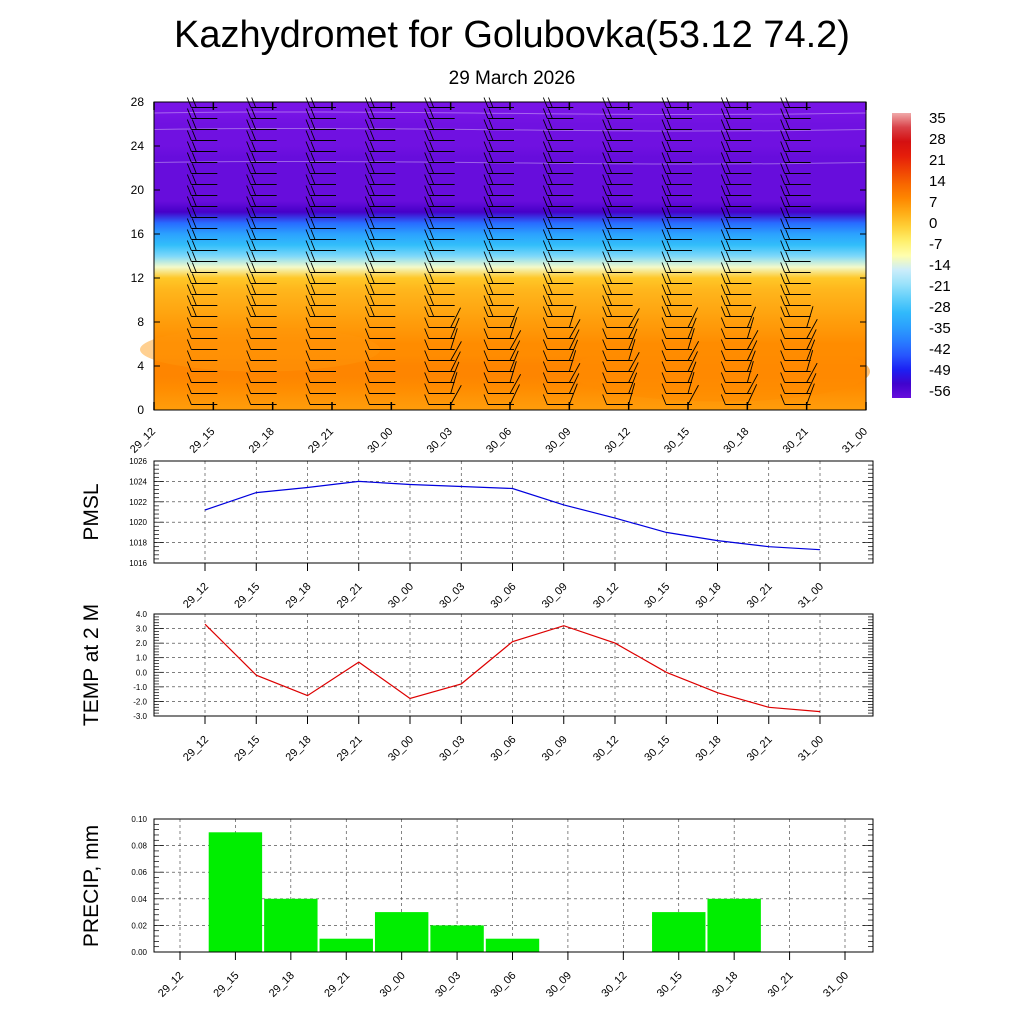 The height and width of the screenshot is (1024, 1024). What do you see at coordinates (139, 925) in the screenshot?
I see `precip-y-tick-label: 0.02` at bounding box center [139, 925].